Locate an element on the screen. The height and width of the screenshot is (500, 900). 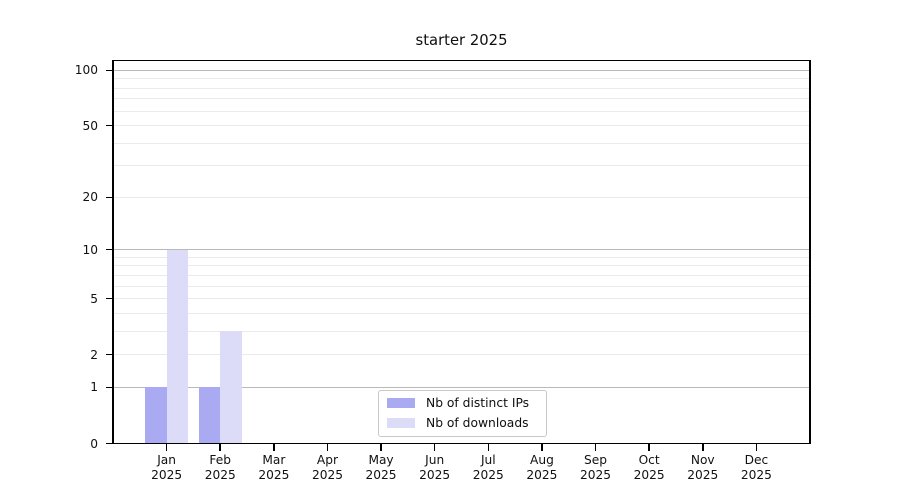
x-tick-label: Feb 2025 is located at coordinates (220, 468).